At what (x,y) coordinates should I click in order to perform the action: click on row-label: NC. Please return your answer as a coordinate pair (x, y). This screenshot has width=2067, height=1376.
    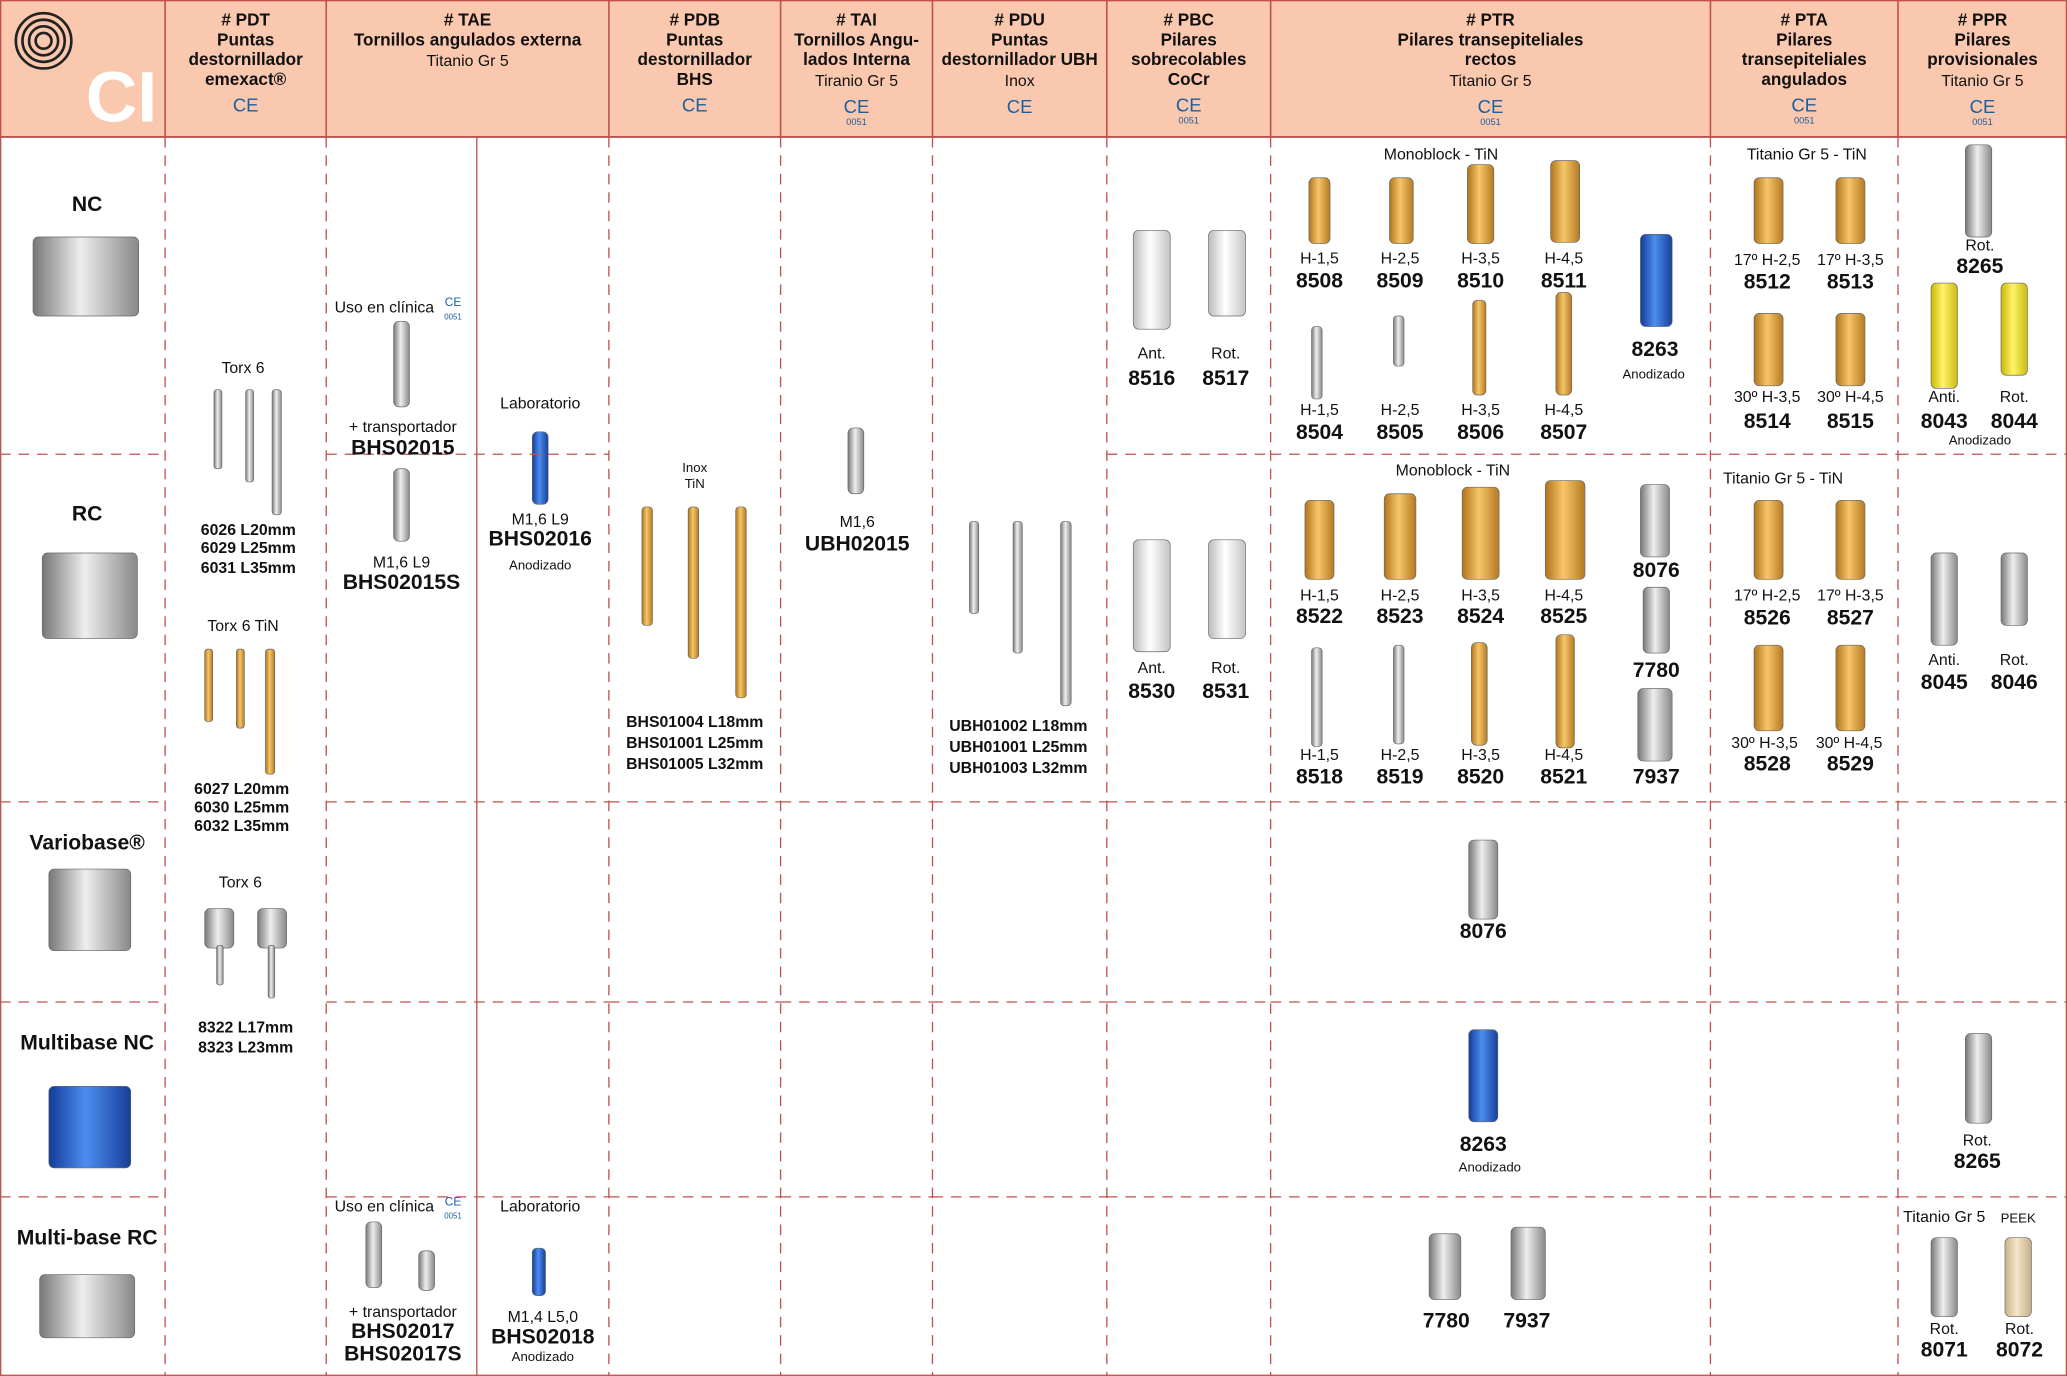
    Looking at the image, I should click on (87, 204).